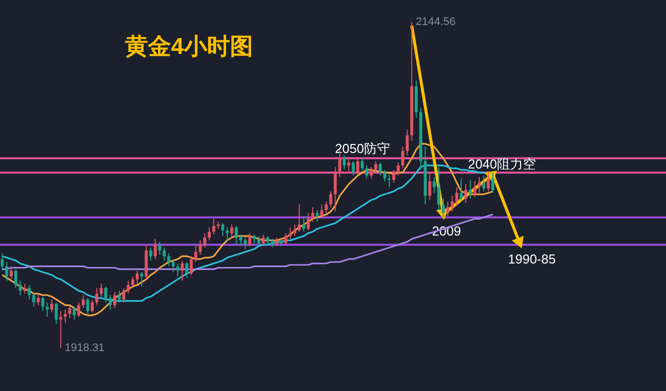  What do you see at coordinates (436, 22) in the screenshot?
I see `annotation: 2144.56` at bounding box center [436, 22].